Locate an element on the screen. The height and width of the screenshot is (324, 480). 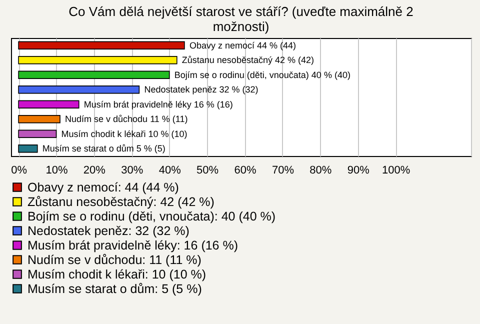
data-label: Musím se starat o dům 5 % (5) is located at coordinates (104, 149).